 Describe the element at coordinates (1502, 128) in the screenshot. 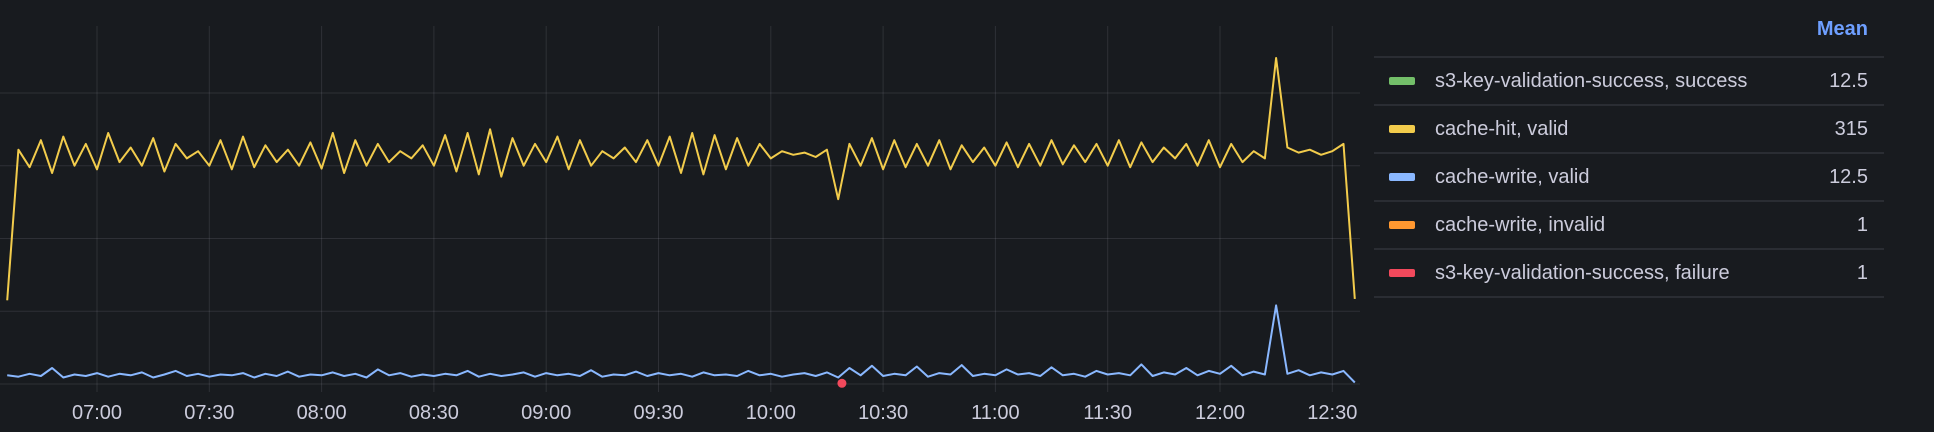

I see `legend-item-label: cache-hit, valid` at that location.